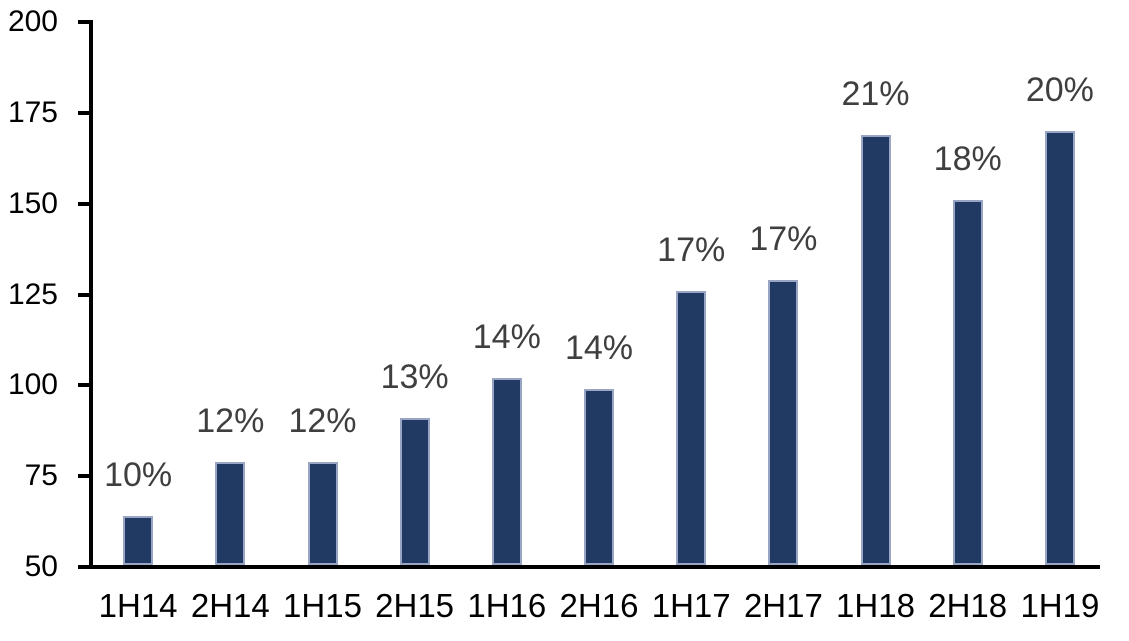  Describe the element at coordinates (507, 605) in the screenshot. I see `x-axis-label-1H16: 1H16` at that location.